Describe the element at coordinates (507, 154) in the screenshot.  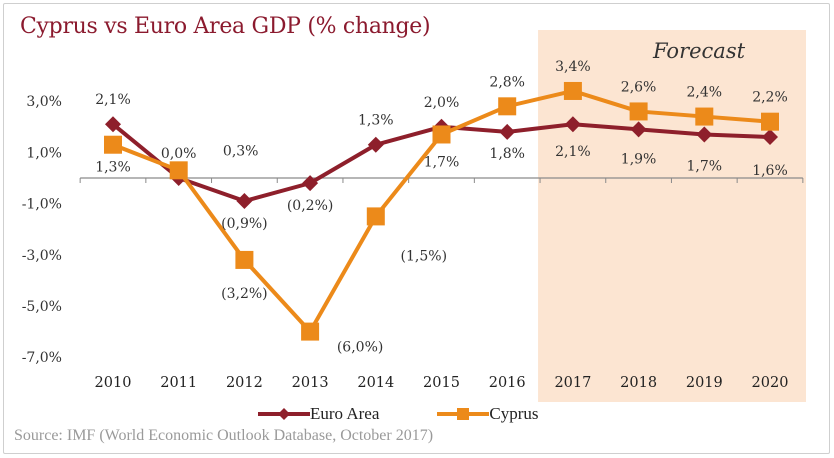
I see `data-label: 1,8%` at that location.